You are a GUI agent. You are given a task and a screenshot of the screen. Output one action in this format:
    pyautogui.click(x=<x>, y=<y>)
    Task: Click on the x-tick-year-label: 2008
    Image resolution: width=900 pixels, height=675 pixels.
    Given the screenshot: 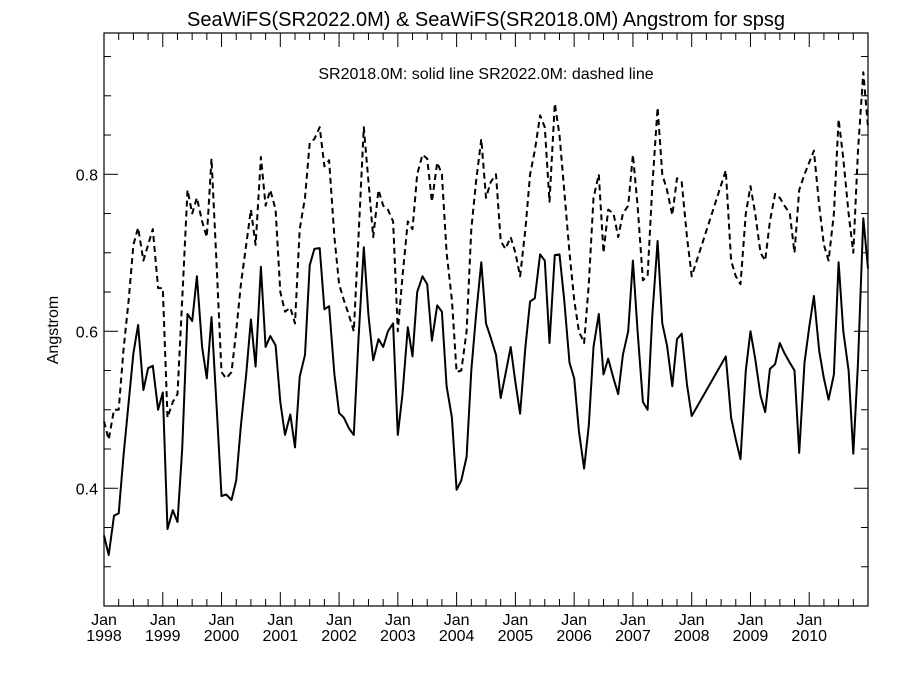 What is the action you would take?
    pyautogui.click(x=692, y=636)
    